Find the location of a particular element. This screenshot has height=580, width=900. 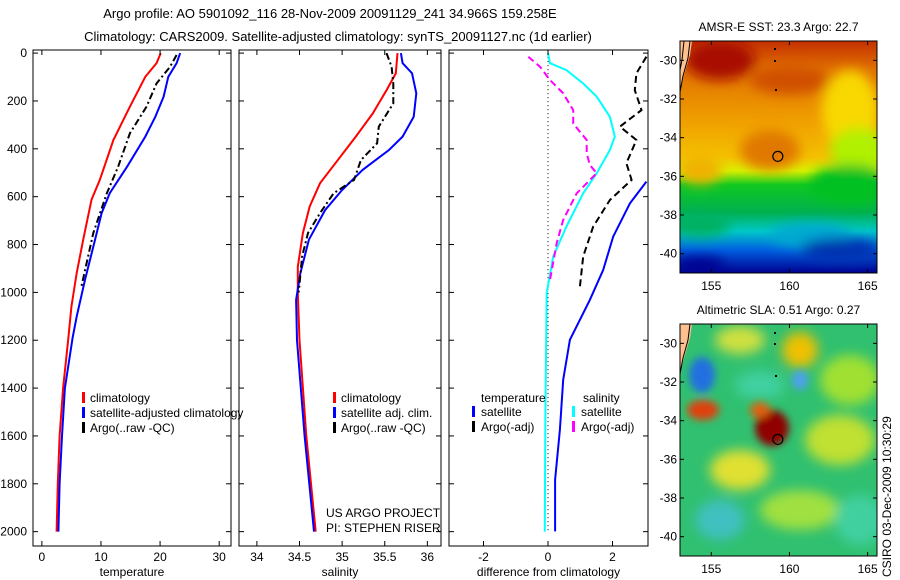

series-line-temperature-argo-adj- is located at coordinates (613, 171).